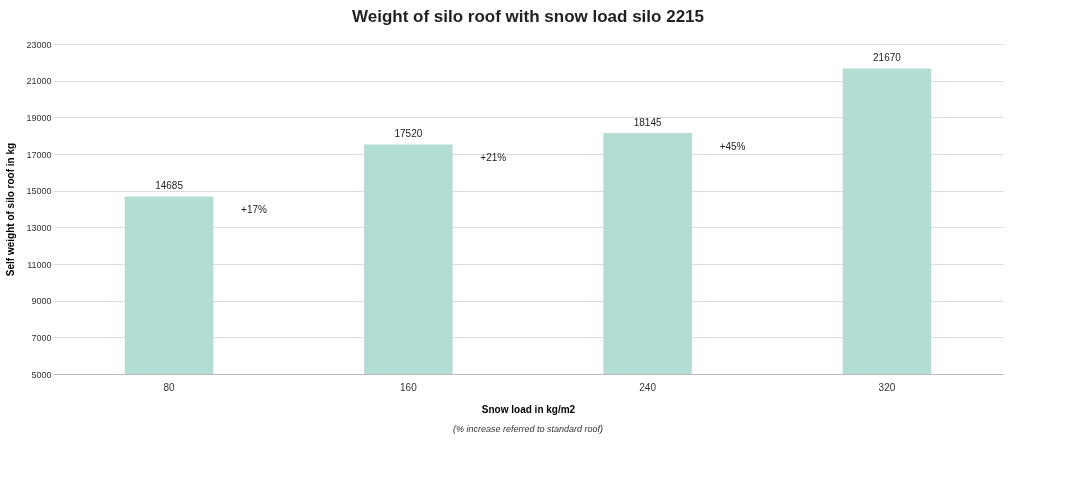  What do you see at coordinates (254, 210) in the screenshot?
I see `annotation: +17%` at bounding box center [254, 210].